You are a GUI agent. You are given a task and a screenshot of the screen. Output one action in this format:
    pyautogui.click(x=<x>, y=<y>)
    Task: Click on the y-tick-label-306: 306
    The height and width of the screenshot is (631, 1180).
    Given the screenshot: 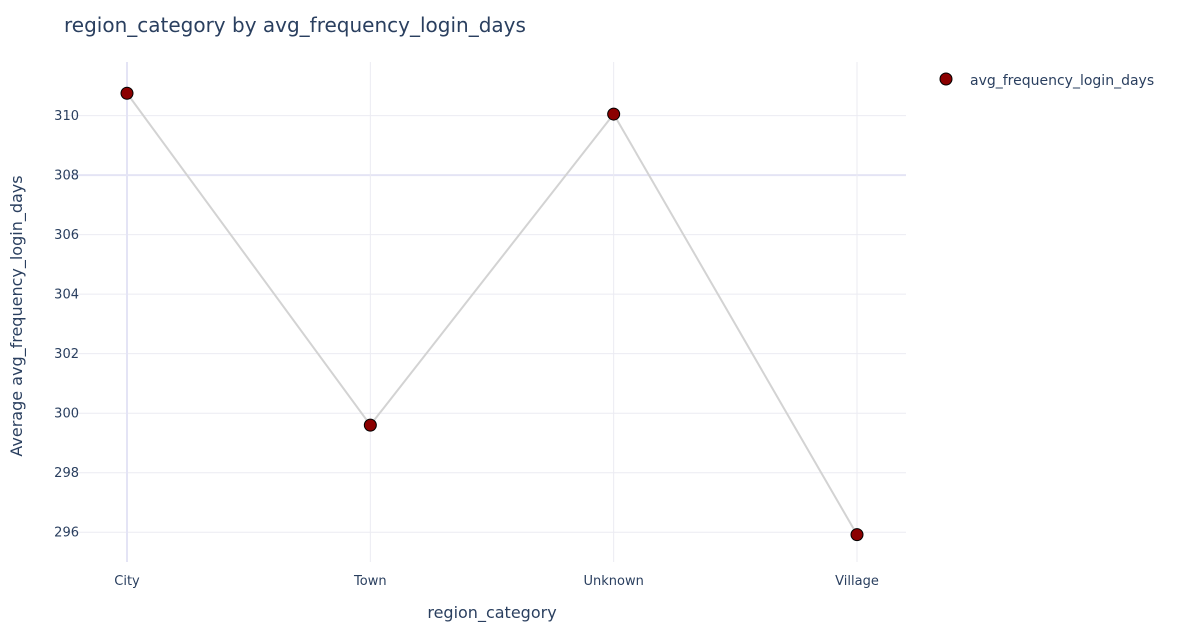 What is the action you would take?
    pyautogui.click(x=66, y=235)
    